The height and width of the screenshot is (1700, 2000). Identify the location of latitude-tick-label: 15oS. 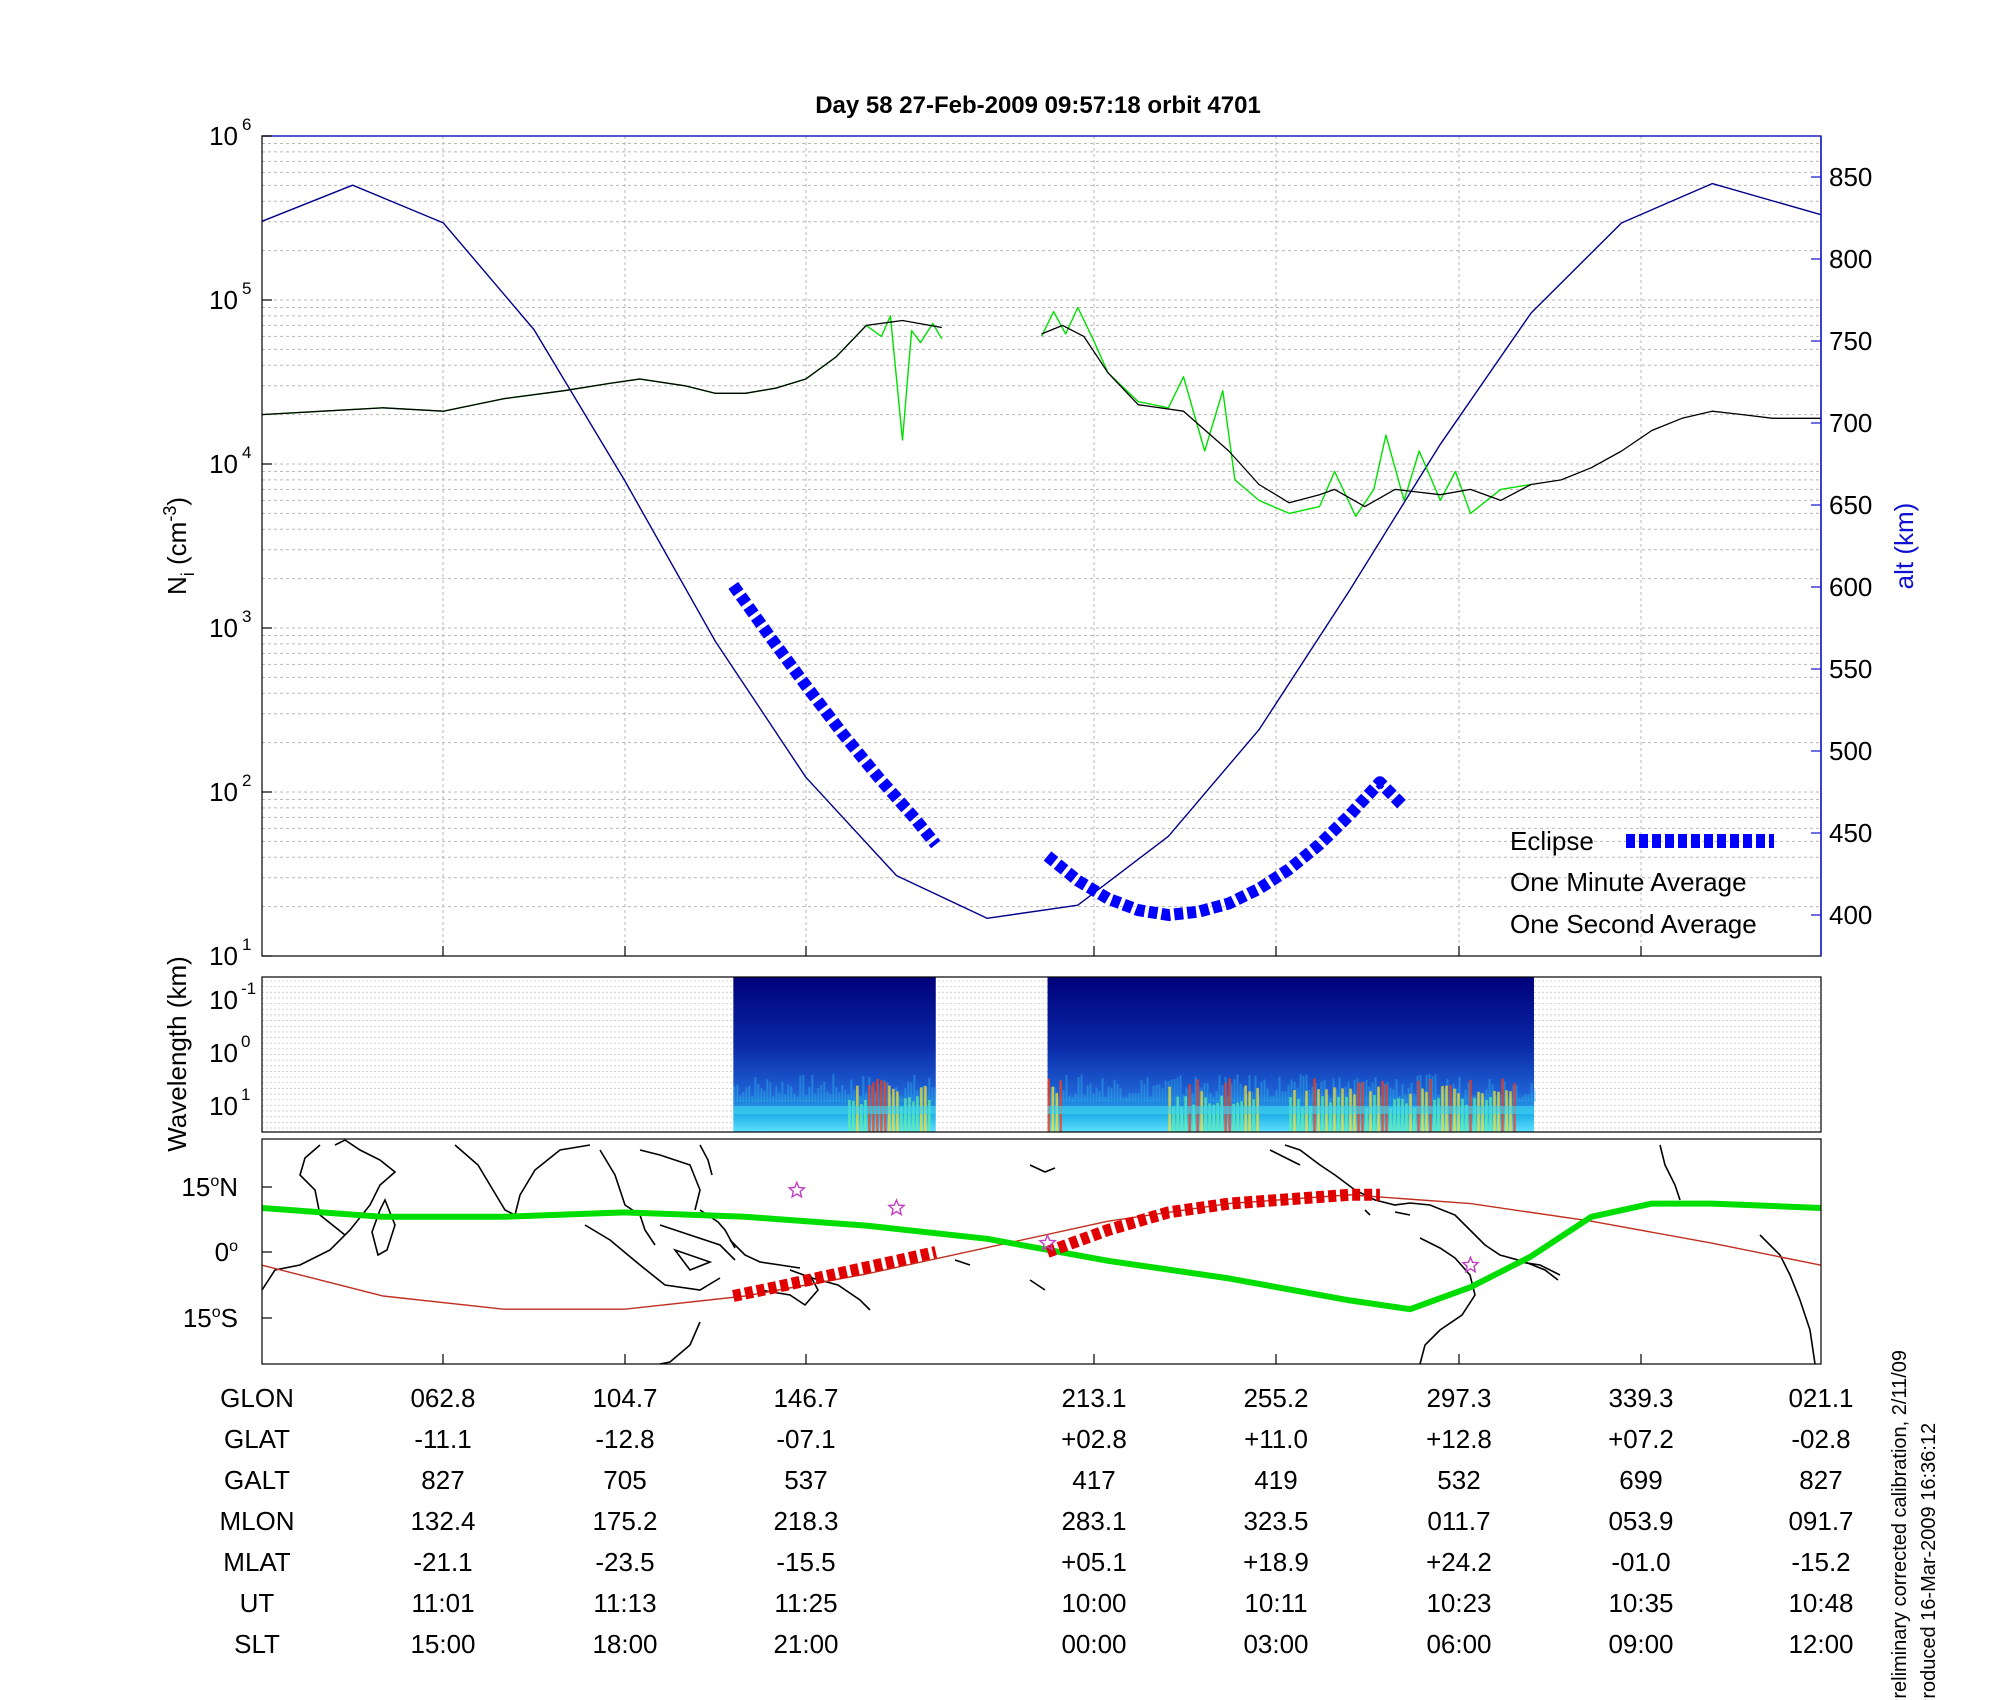
(210, 1318).